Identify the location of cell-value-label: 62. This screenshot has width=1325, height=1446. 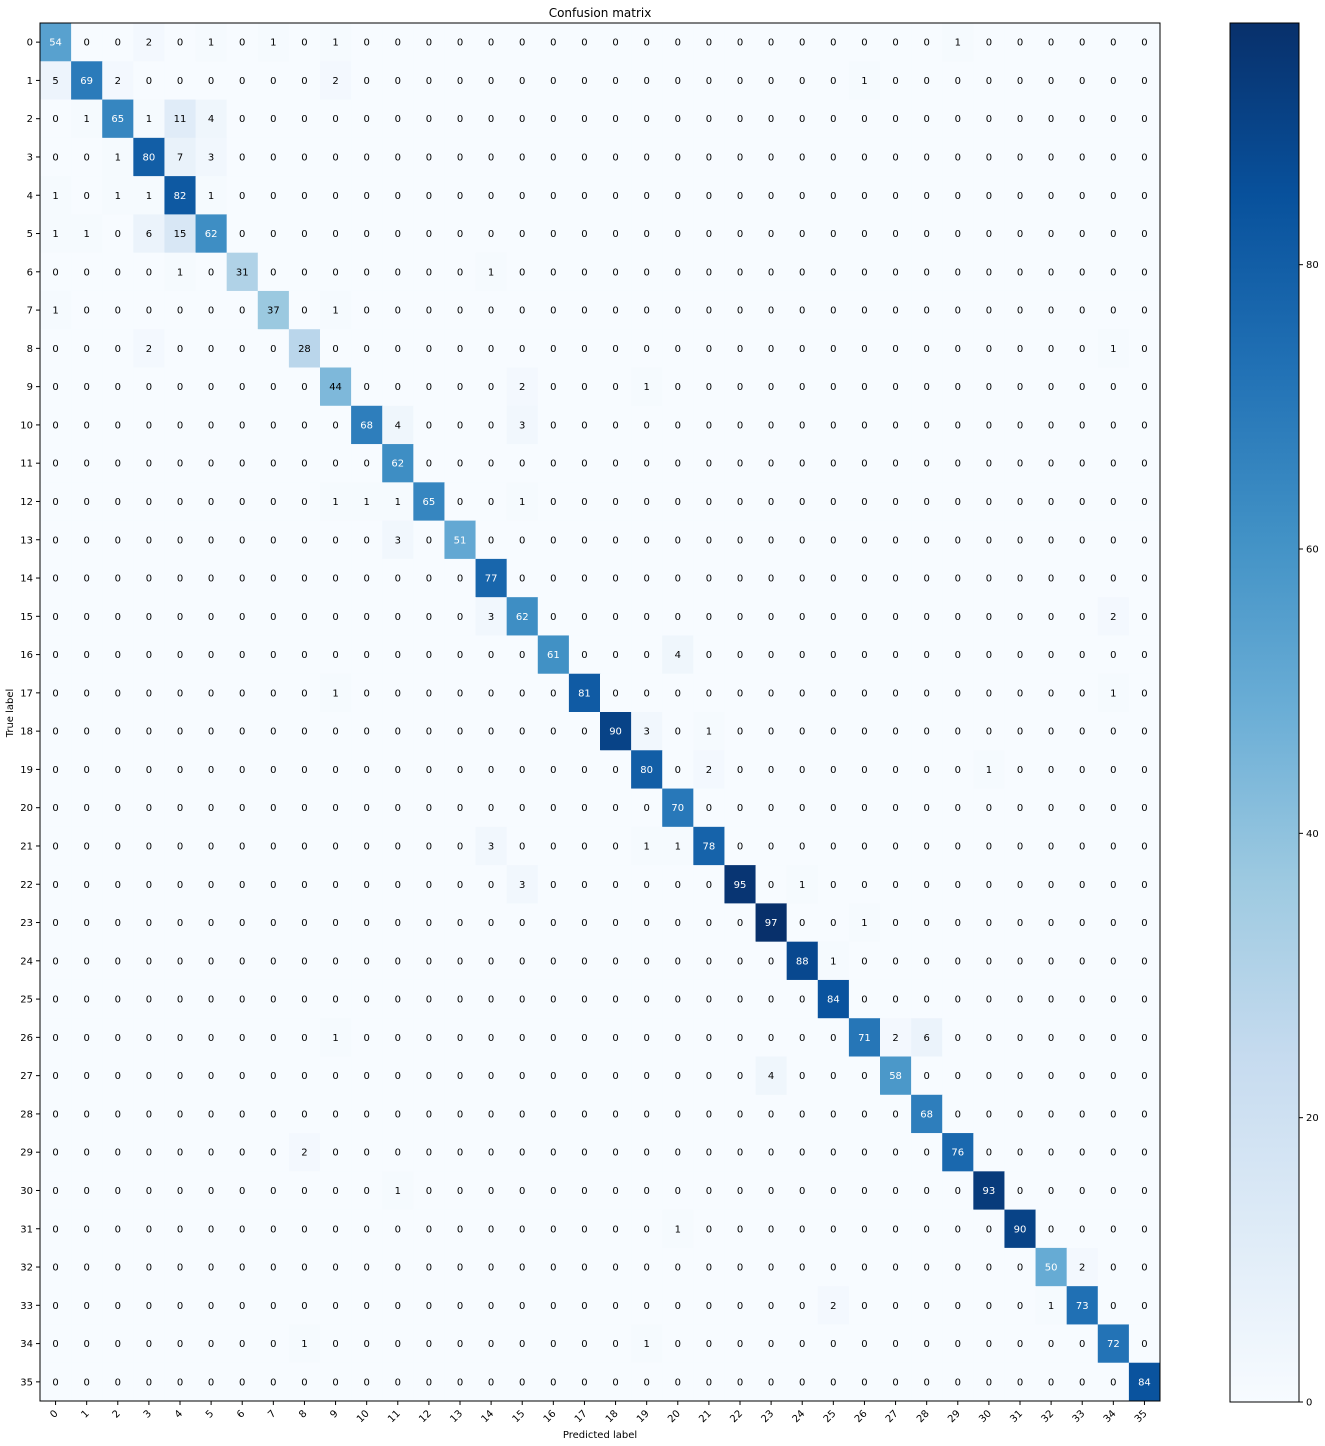
(397, 464).